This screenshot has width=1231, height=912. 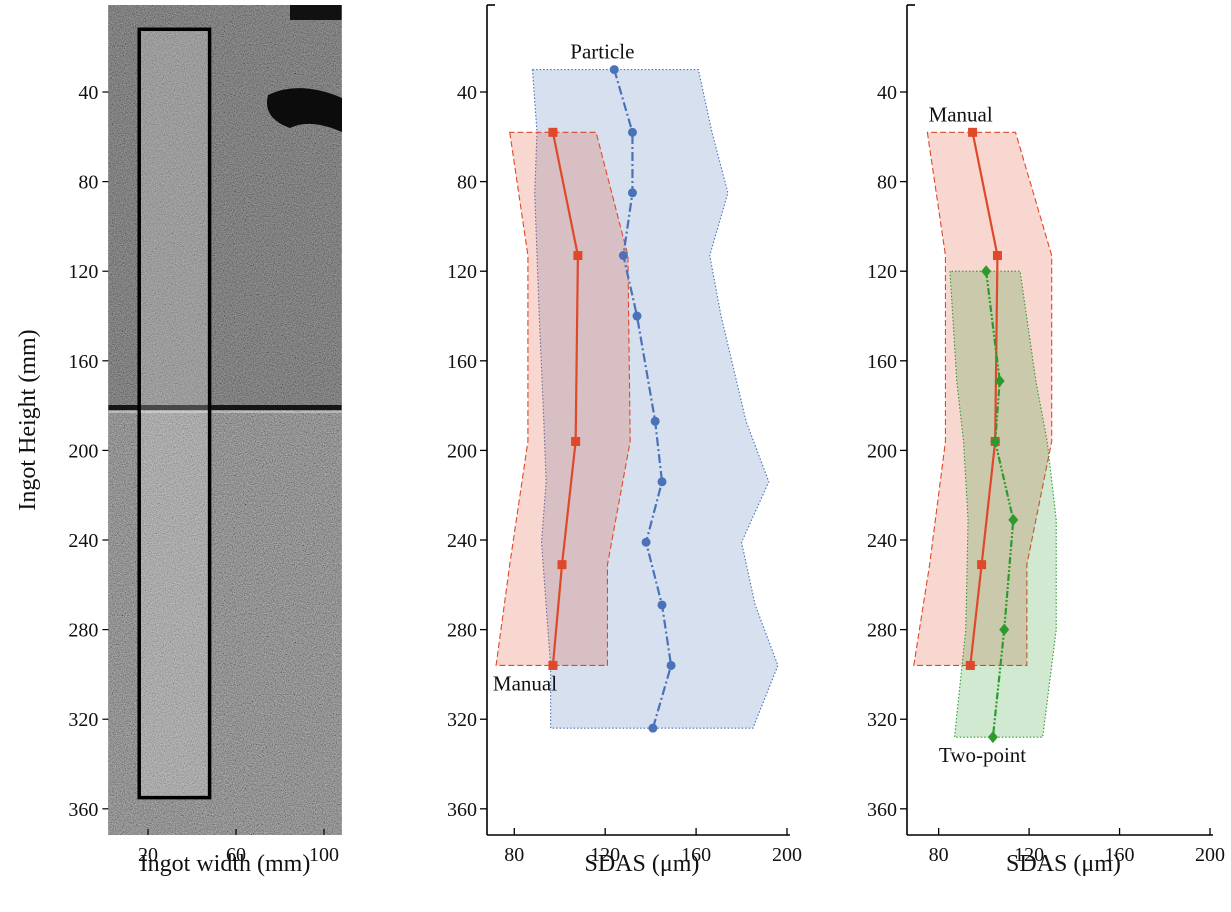 What do you see at coordinates (28, 419) in the screenshot?
I see `y-axis-label: Ingot Height (mm)` at bounding box center [28, 419].